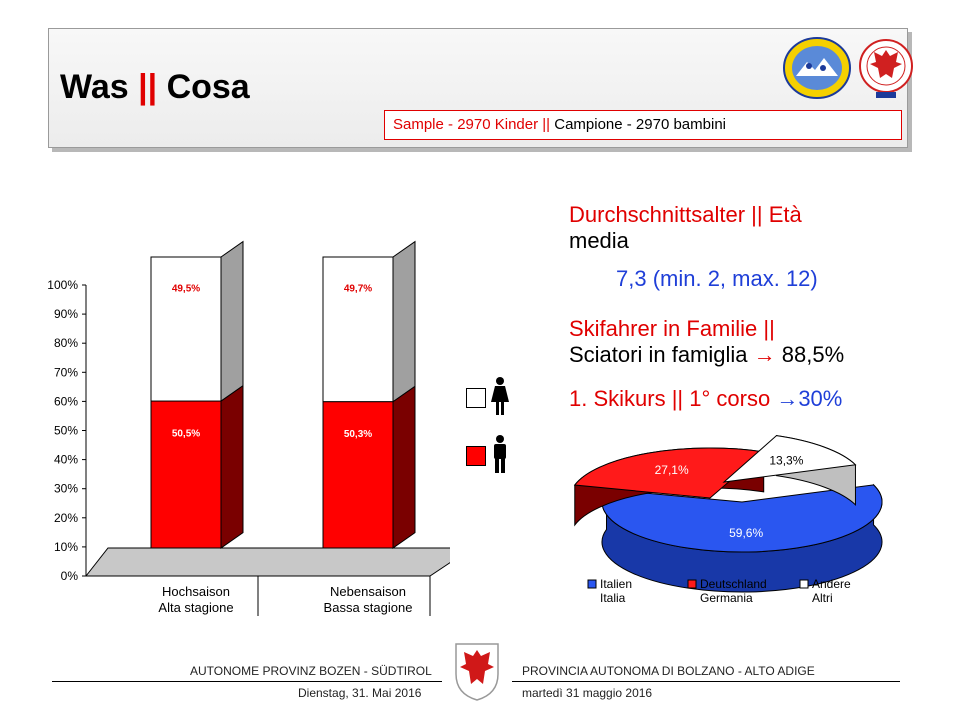 The image size is (960, 720). I want to click on y-tick-label: 20%, so click(66, 518).